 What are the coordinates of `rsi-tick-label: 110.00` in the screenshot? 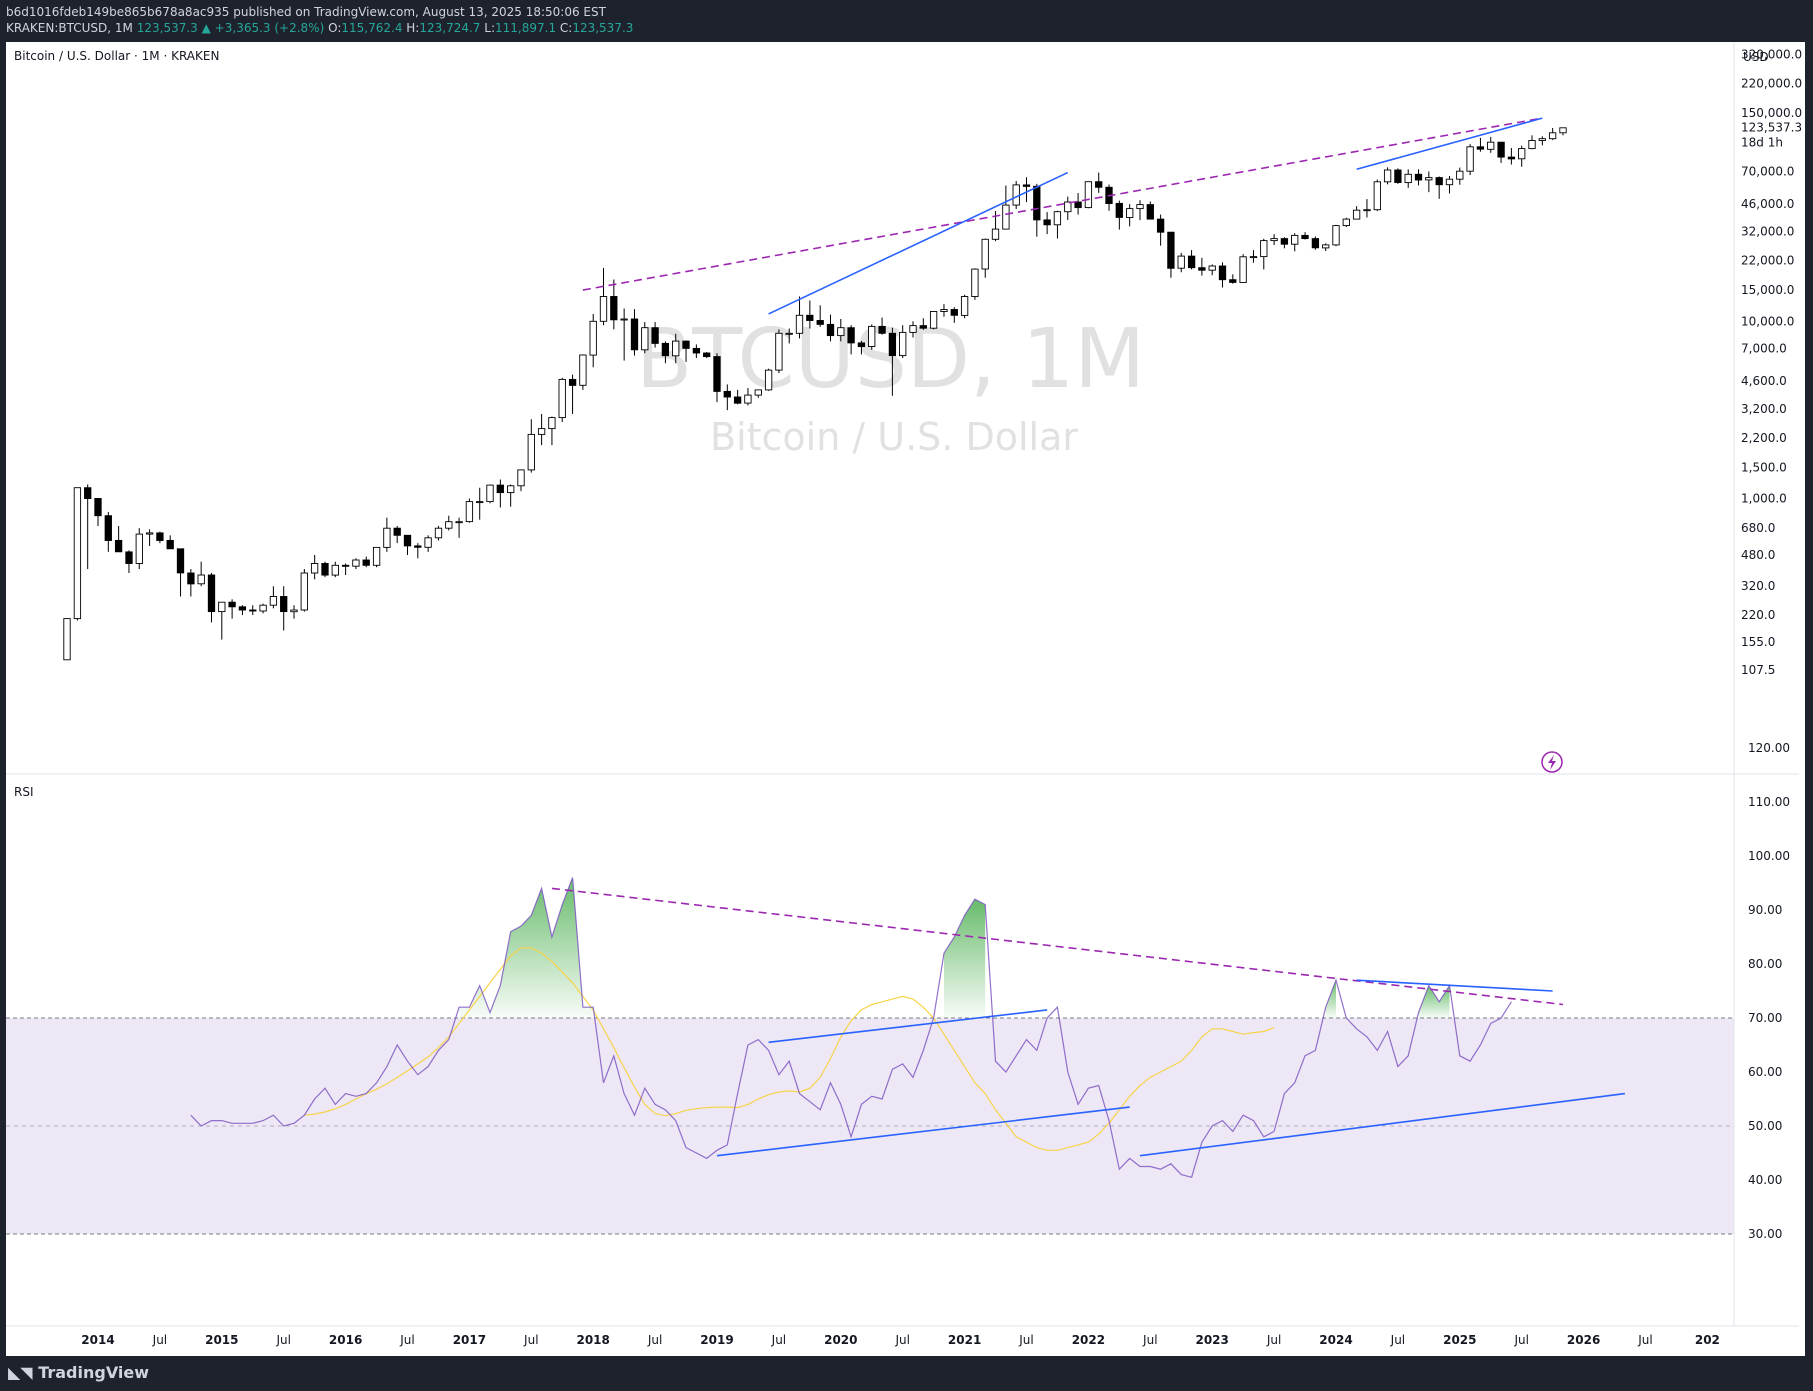 It's located at (1769, 802).